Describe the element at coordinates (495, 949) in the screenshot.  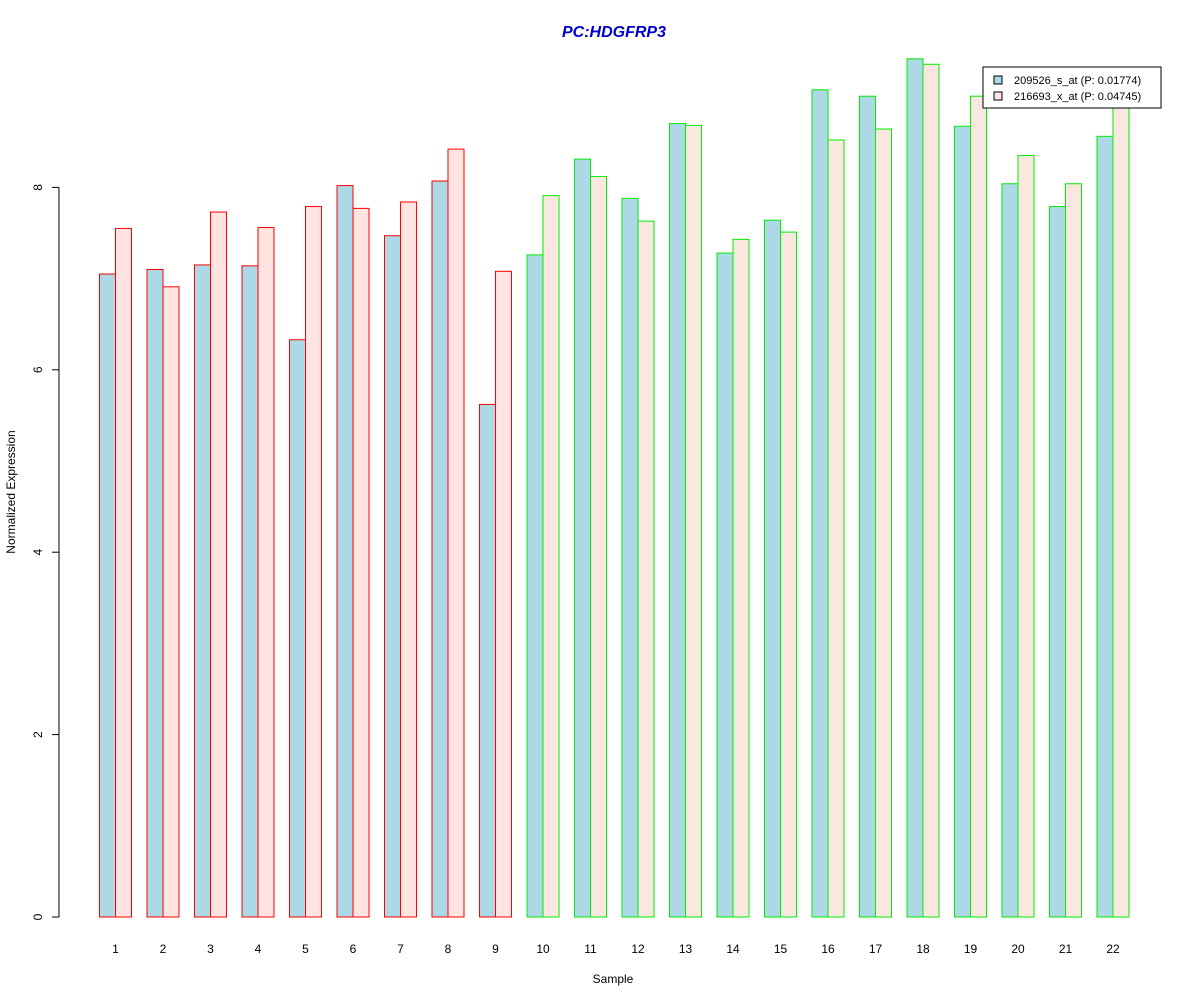
I see `x-tick-label: 9` at that location.